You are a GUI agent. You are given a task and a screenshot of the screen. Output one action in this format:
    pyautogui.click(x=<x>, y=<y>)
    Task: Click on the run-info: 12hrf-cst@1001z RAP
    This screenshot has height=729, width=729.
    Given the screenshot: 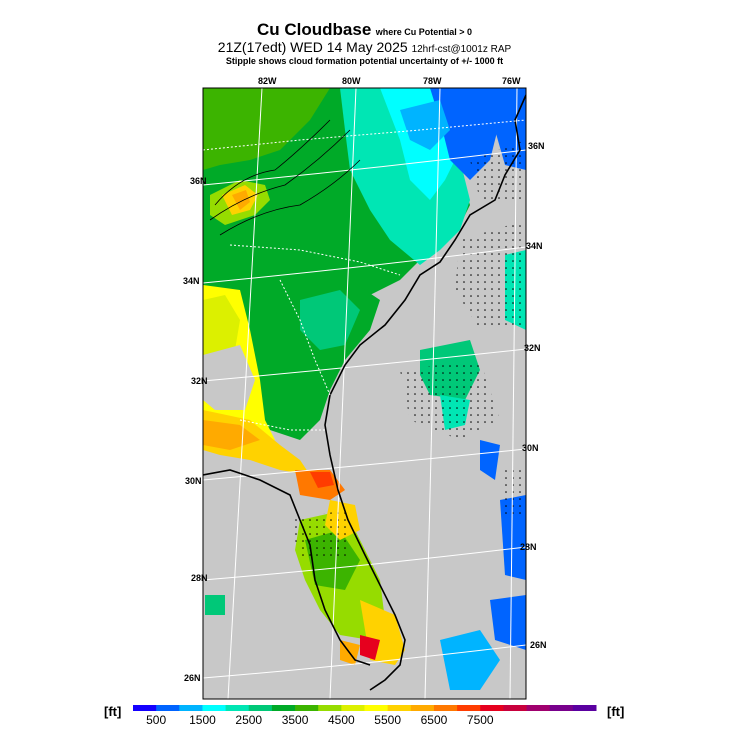 What is the action you would take?
    pyautogui.click(x=461, y=49)
    